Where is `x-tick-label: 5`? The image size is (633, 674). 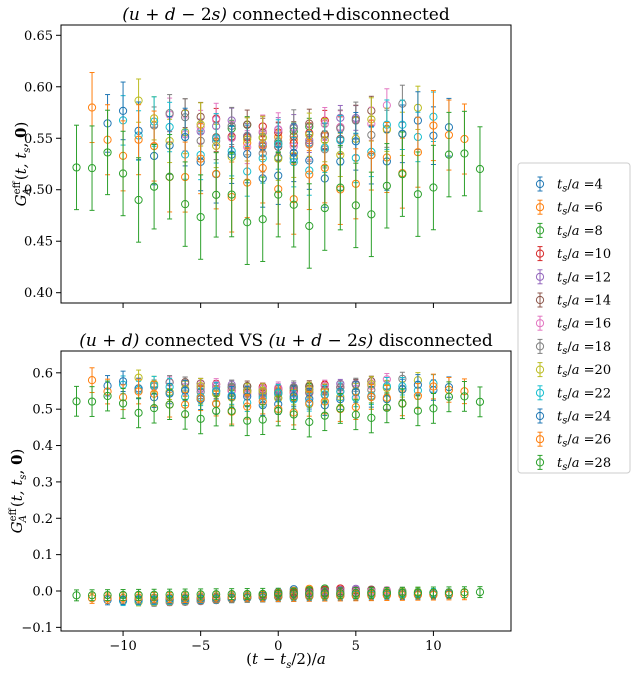
x-tick-label: 5 is located at coordinates (356, 646).